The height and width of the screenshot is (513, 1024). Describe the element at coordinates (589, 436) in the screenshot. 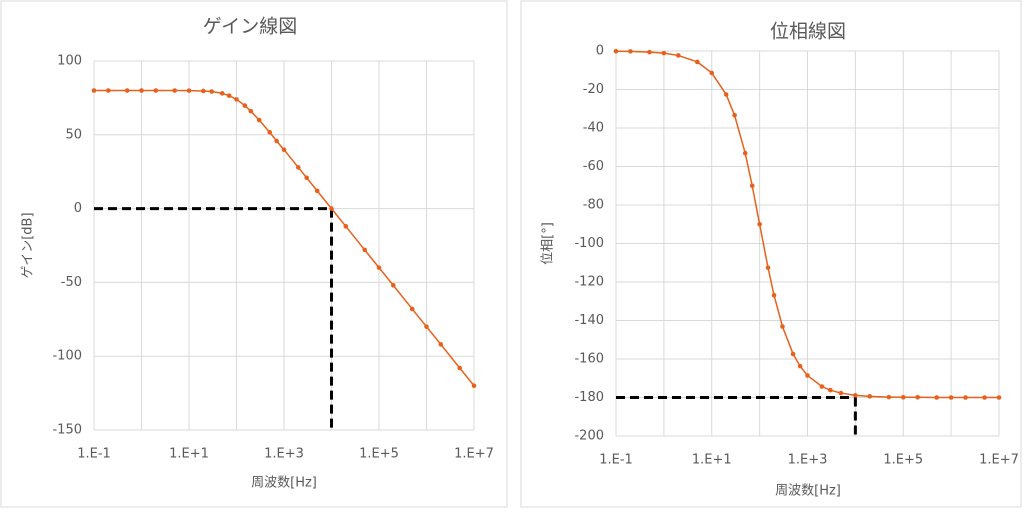

I see `y-tick-label: -200` at that location.